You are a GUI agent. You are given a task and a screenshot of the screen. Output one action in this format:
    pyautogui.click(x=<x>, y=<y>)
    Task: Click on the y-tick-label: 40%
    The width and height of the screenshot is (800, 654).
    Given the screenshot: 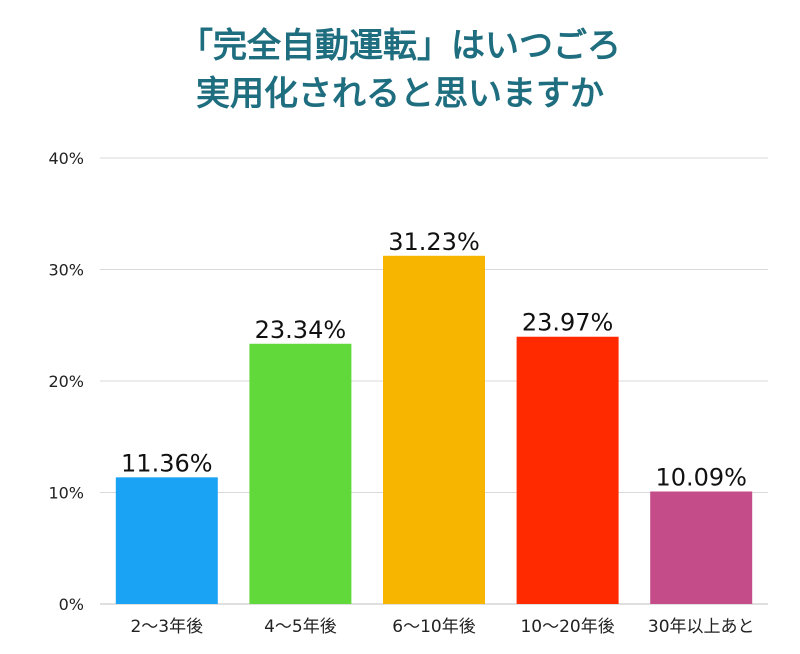 What is the action you would take?
    pyautogui.click(x=66, y=158)
    